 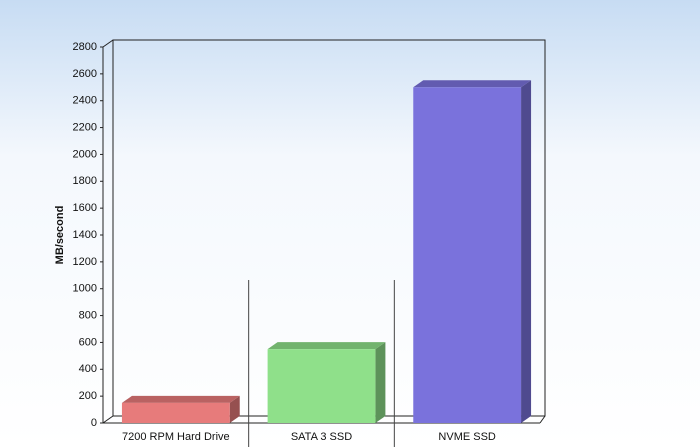 What do you see at coordinates (85, 208) in the screenshot?
I see `y-tick-label: 1600` at bounding box center [85, 208].